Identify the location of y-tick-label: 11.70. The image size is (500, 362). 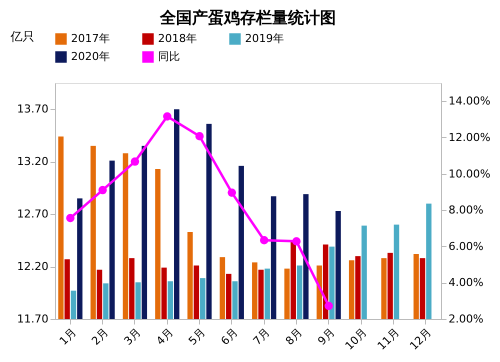
(32, 319).